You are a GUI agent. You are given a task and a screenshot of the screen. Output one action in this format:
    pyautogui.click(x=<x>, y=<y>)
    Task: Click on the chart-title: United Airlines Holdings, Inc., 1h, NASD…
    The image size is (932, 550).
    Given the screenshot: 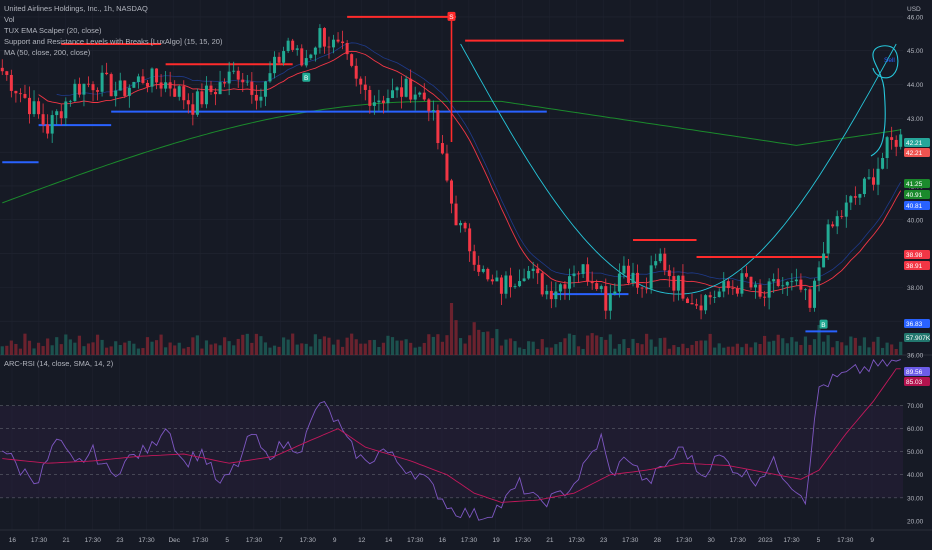 What is the action you would take?
    pyautogui.click(x=76, y=8)
    